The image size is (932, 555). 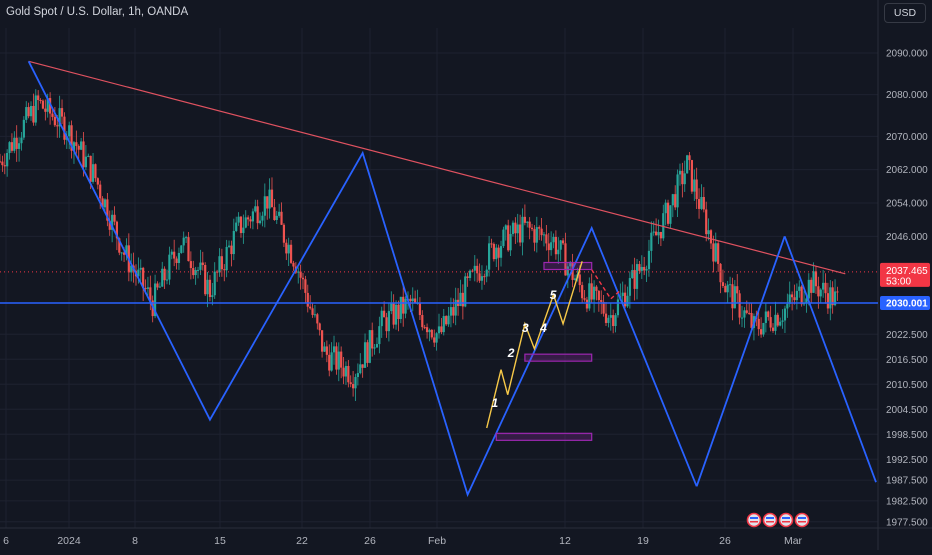 What do you see at coordinates (907, 481) in the screenshot?
I see `y-tick-label: 1987.500` at bounding box center [907, 481].